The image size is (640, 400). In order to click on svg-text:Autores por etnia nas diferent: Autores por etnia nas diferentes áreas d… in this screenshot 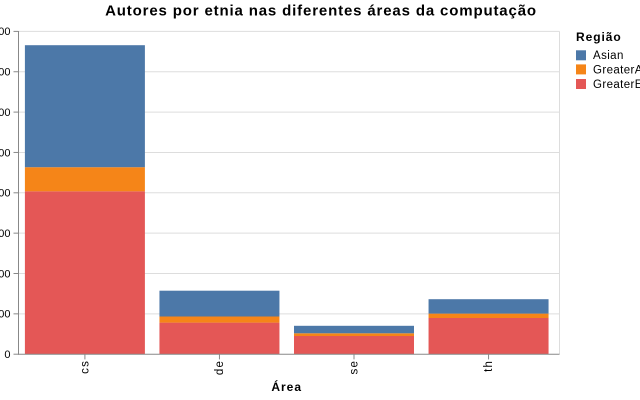, I will do `click(321, 11)`.